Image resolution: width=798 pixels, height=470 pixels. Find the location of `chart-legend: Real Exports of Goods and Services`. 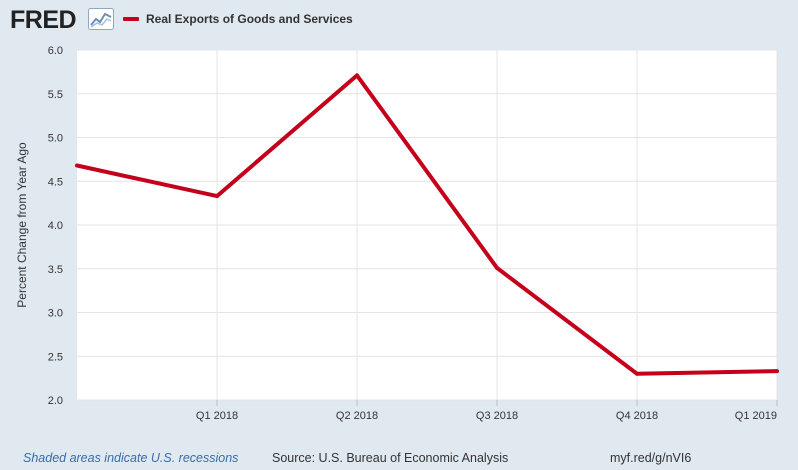

chart-legend: Real Exports of Goods and Services is located at coordinates (238, 19).